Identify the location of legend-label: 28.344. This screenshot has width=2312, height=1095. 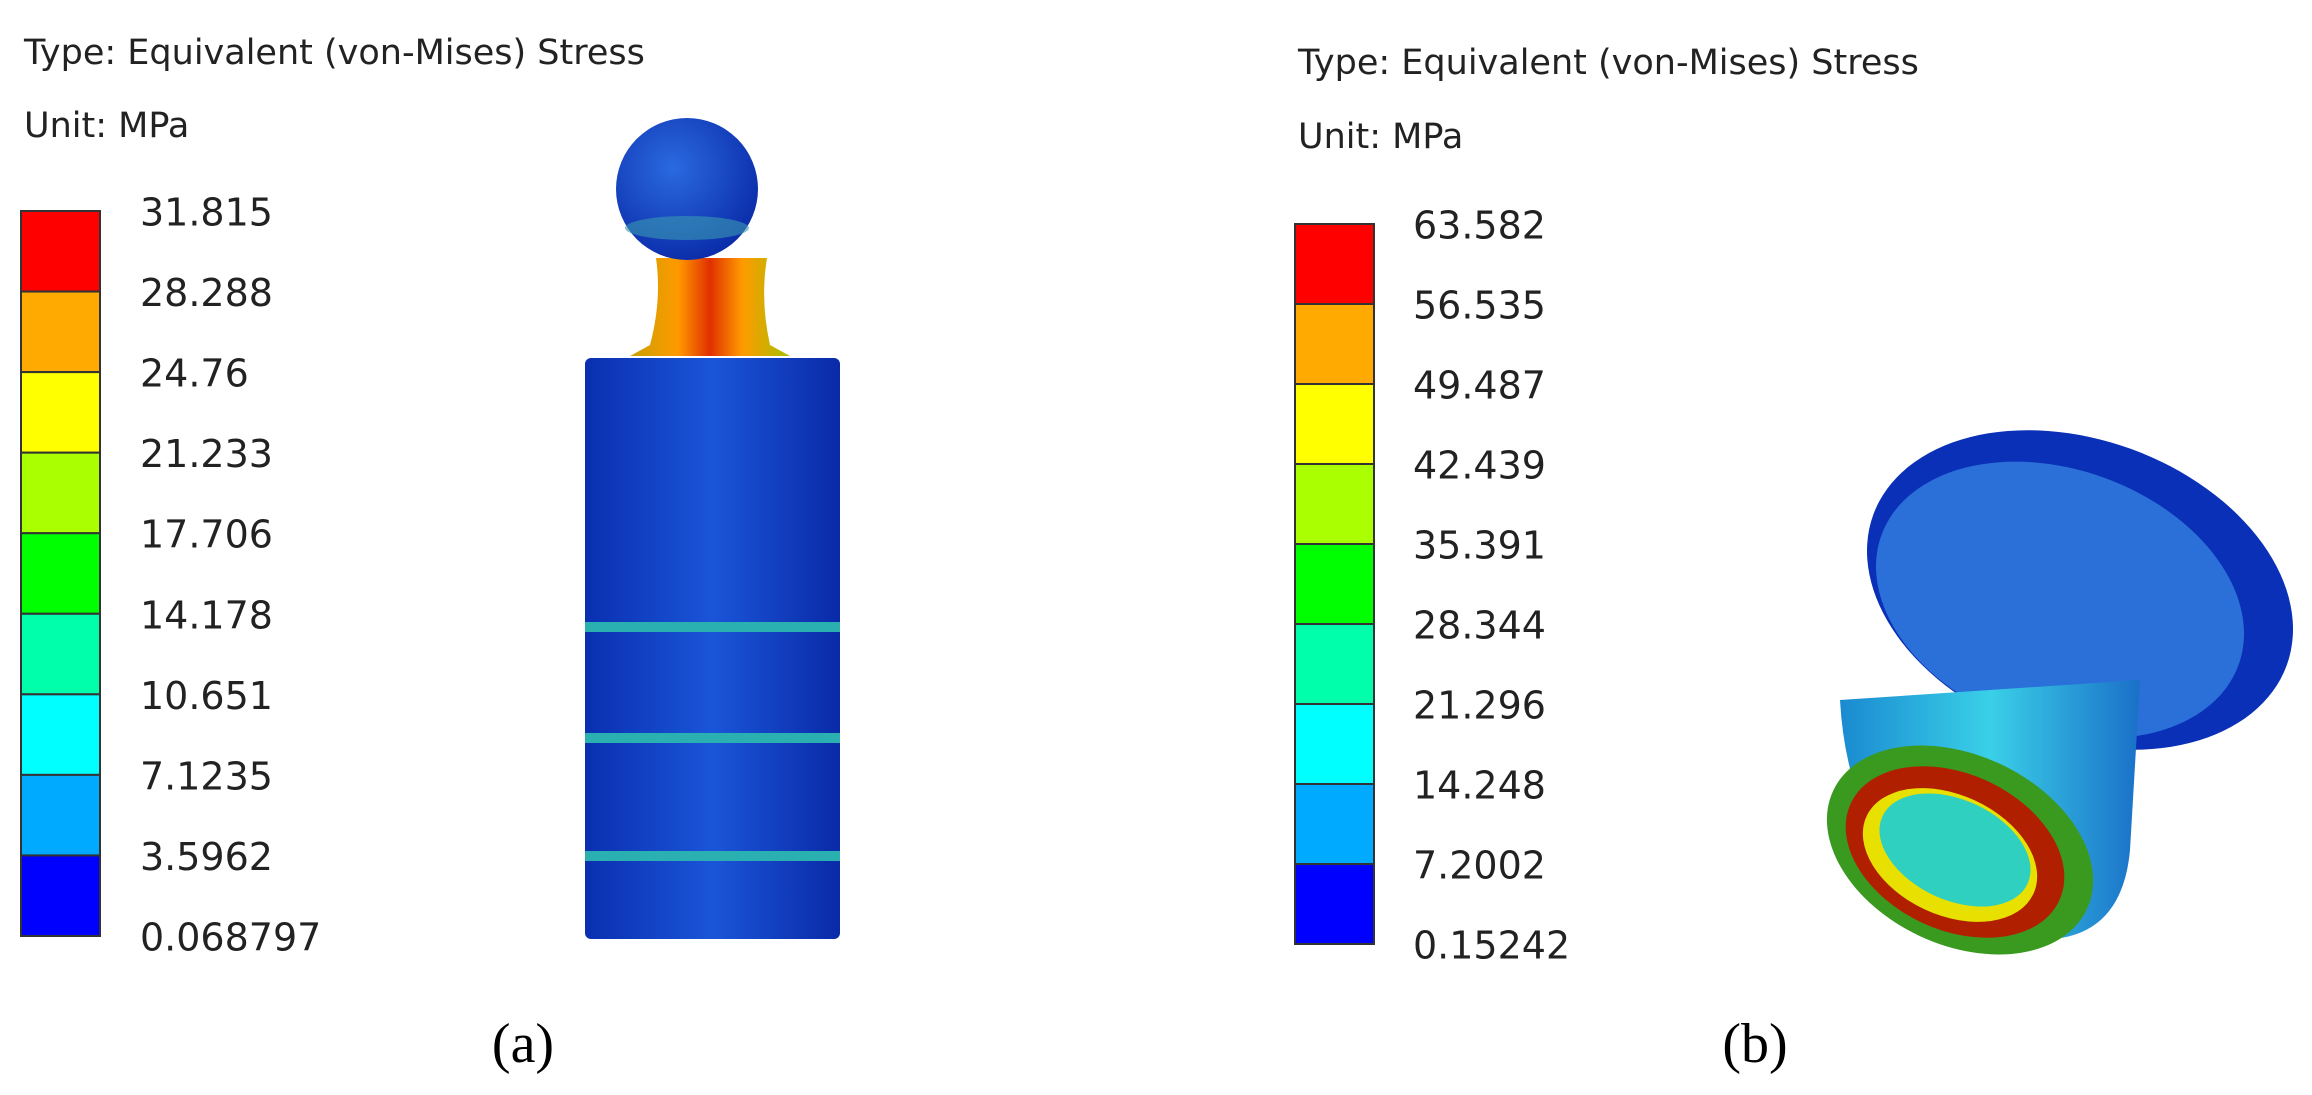
(1479, 626).